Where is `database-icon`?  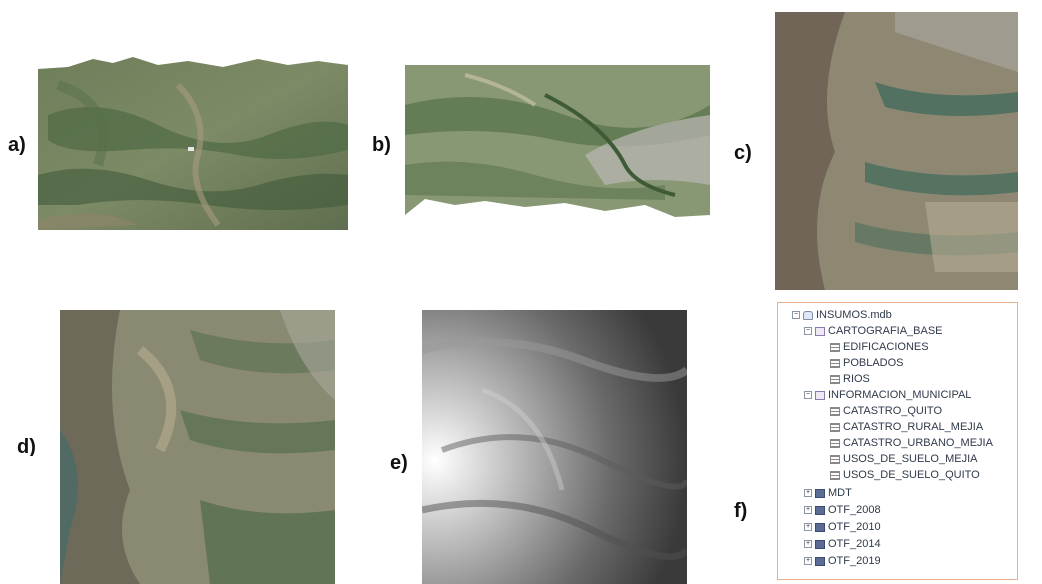
database-icon is located at coordinates (808, 315).